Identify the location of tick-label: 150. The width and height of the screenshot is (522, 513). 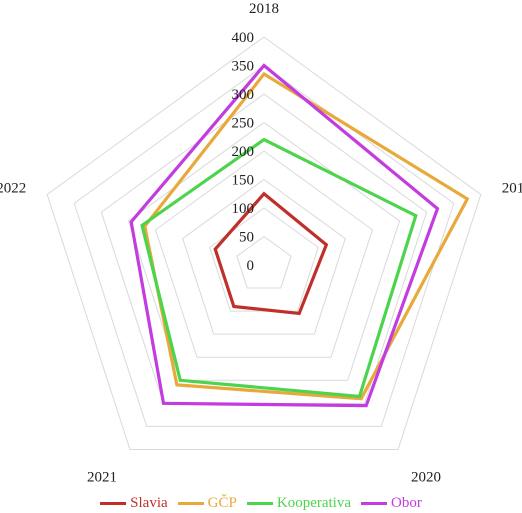
(243, 181).